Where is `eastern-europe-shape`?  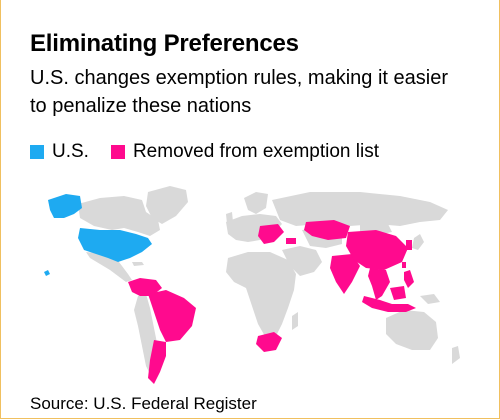
eastern-europe-shape is located at coordinates (271, 234).